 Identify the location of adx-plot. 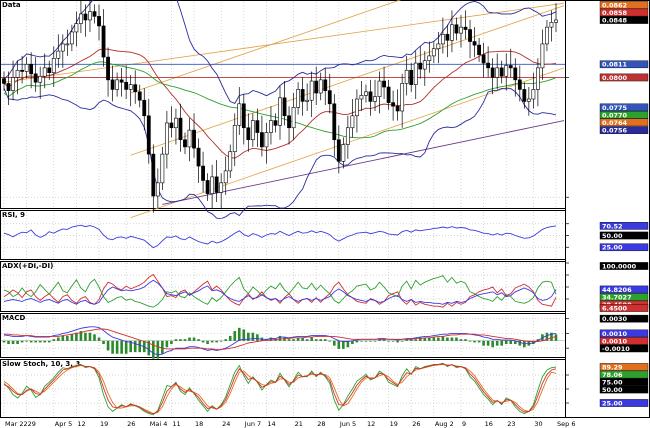
(283, 286).